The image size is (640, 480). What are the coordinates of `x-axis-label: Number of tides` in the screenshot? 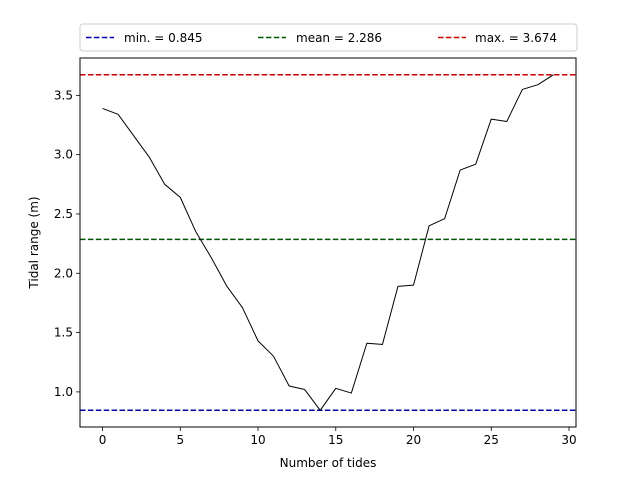 It's located at (328, 463).